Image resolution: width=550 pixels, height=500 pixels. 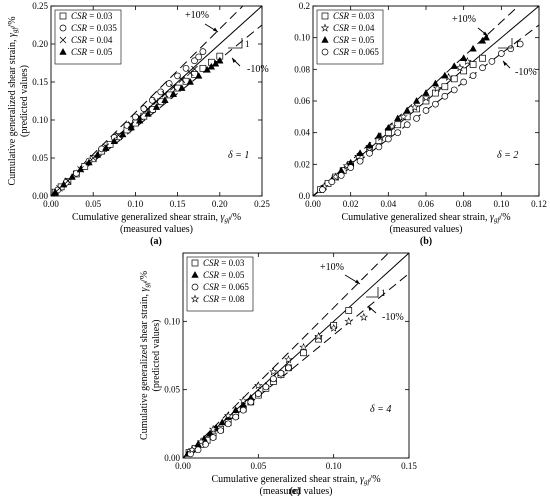 I want to click on x-tick-label: 0.15, so click(x=178, y=204).